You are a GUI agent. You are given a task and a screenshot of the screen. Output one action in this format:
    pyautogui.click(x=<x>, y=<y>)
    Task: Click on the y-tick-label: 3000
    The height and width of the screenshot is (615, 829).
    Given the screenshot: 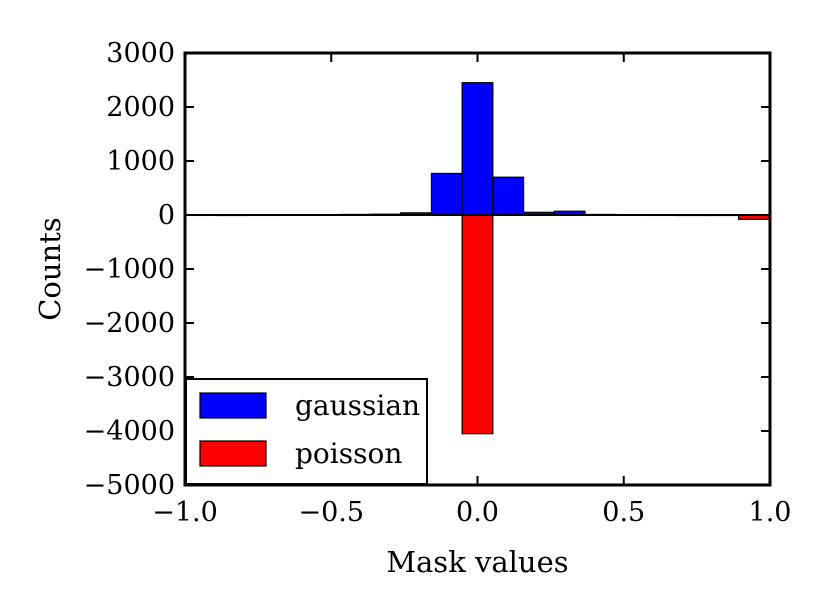 What is the action you would take?
    pyautogui.click(x=140, y=53)
    